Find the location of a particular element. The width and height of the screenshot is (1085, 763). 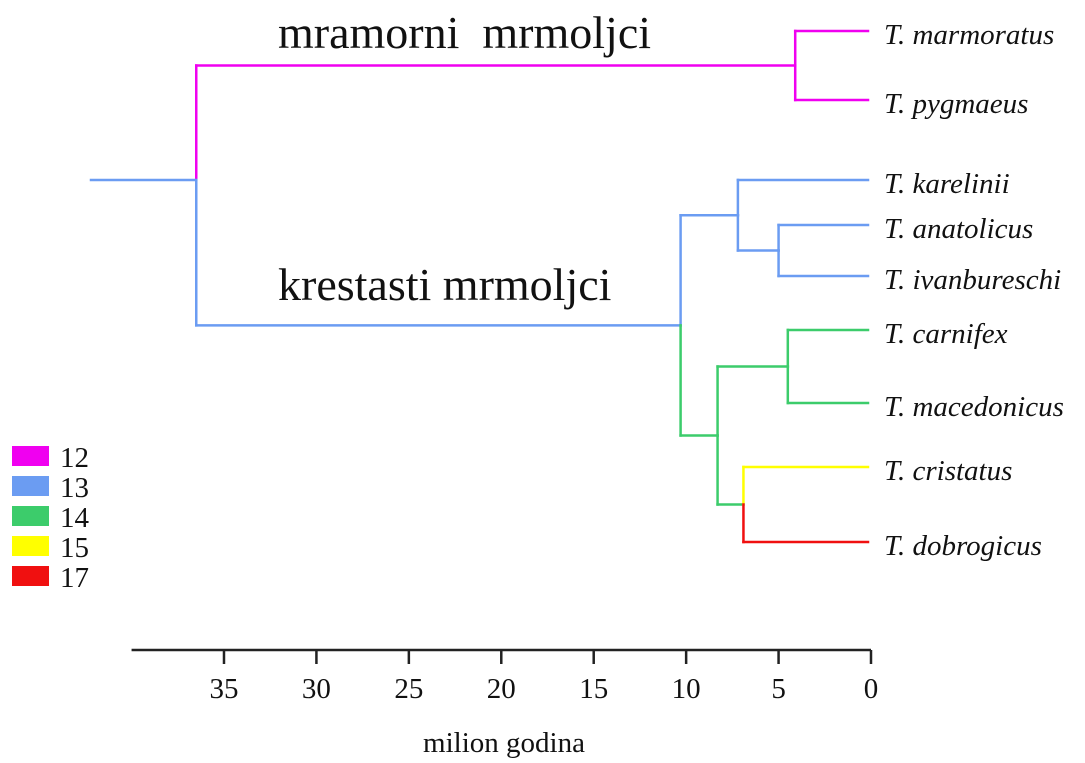

axis-tick-label: 20 is located at coordinates (501, 689).